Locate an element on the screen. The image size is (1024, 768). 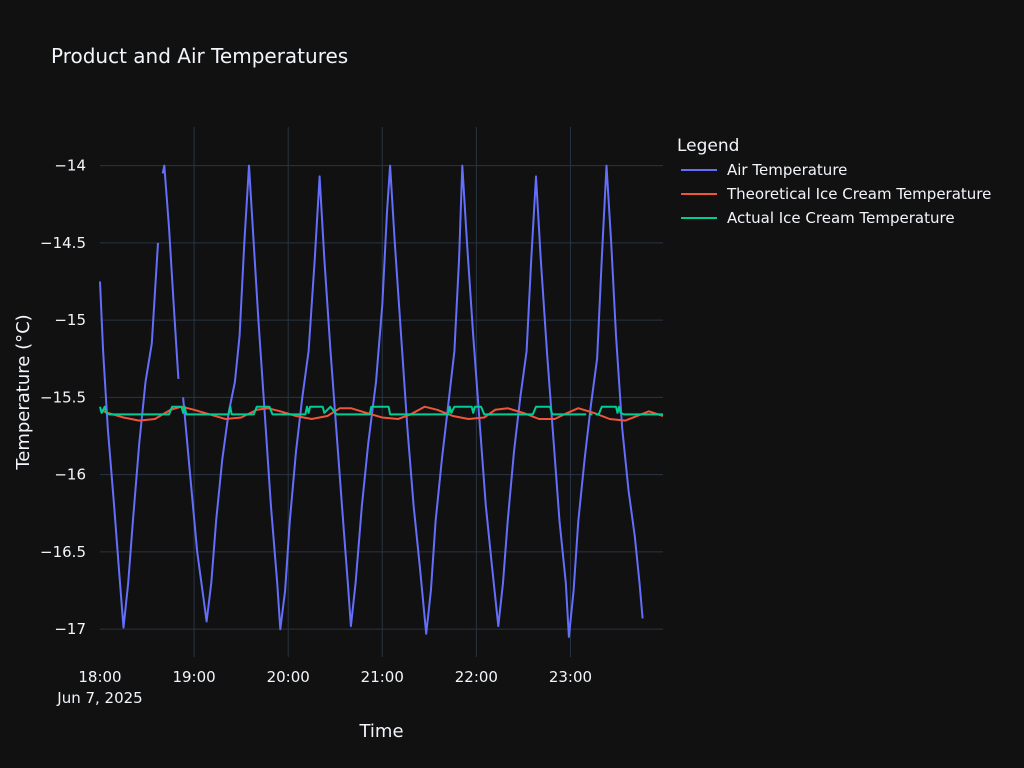
legend-item: Actual Ice Cream Temperature is located at coordinates (818, 218).